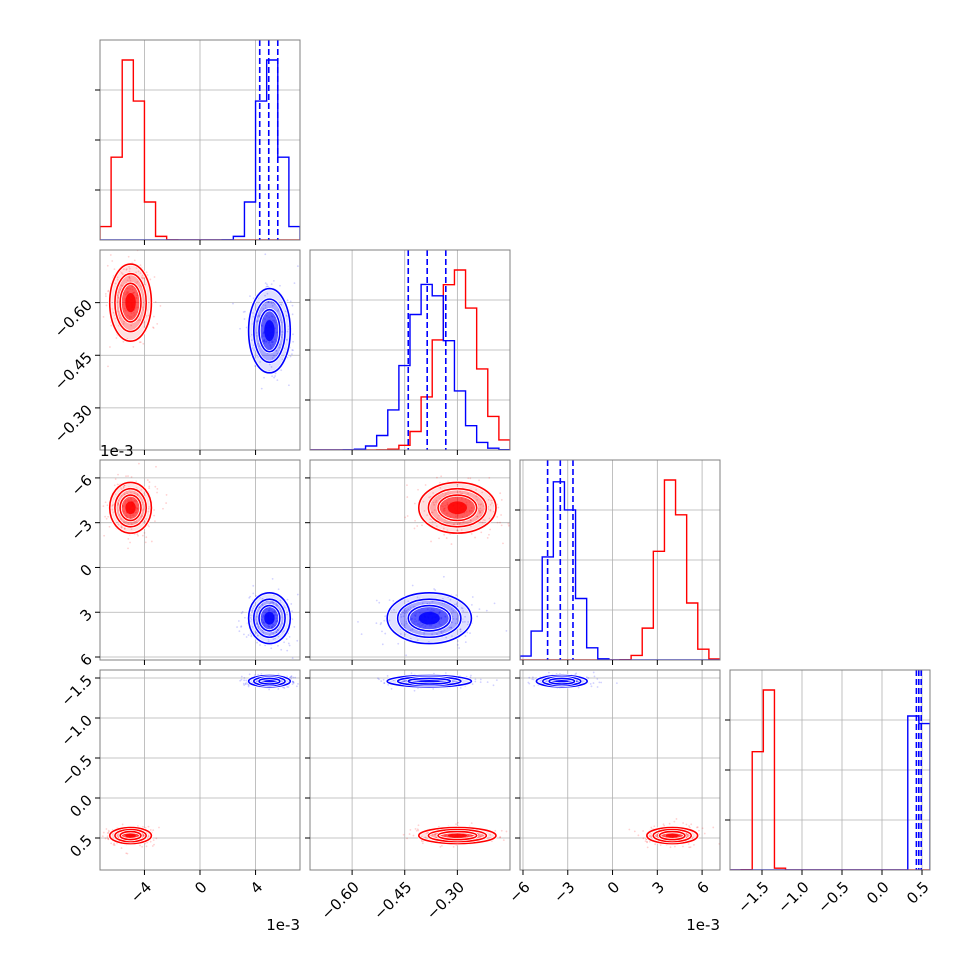 This screenshot has width=970, height=970. Describe the element at coordinates (830, 792) in the screenshot. I see `histogram-step` at that location.